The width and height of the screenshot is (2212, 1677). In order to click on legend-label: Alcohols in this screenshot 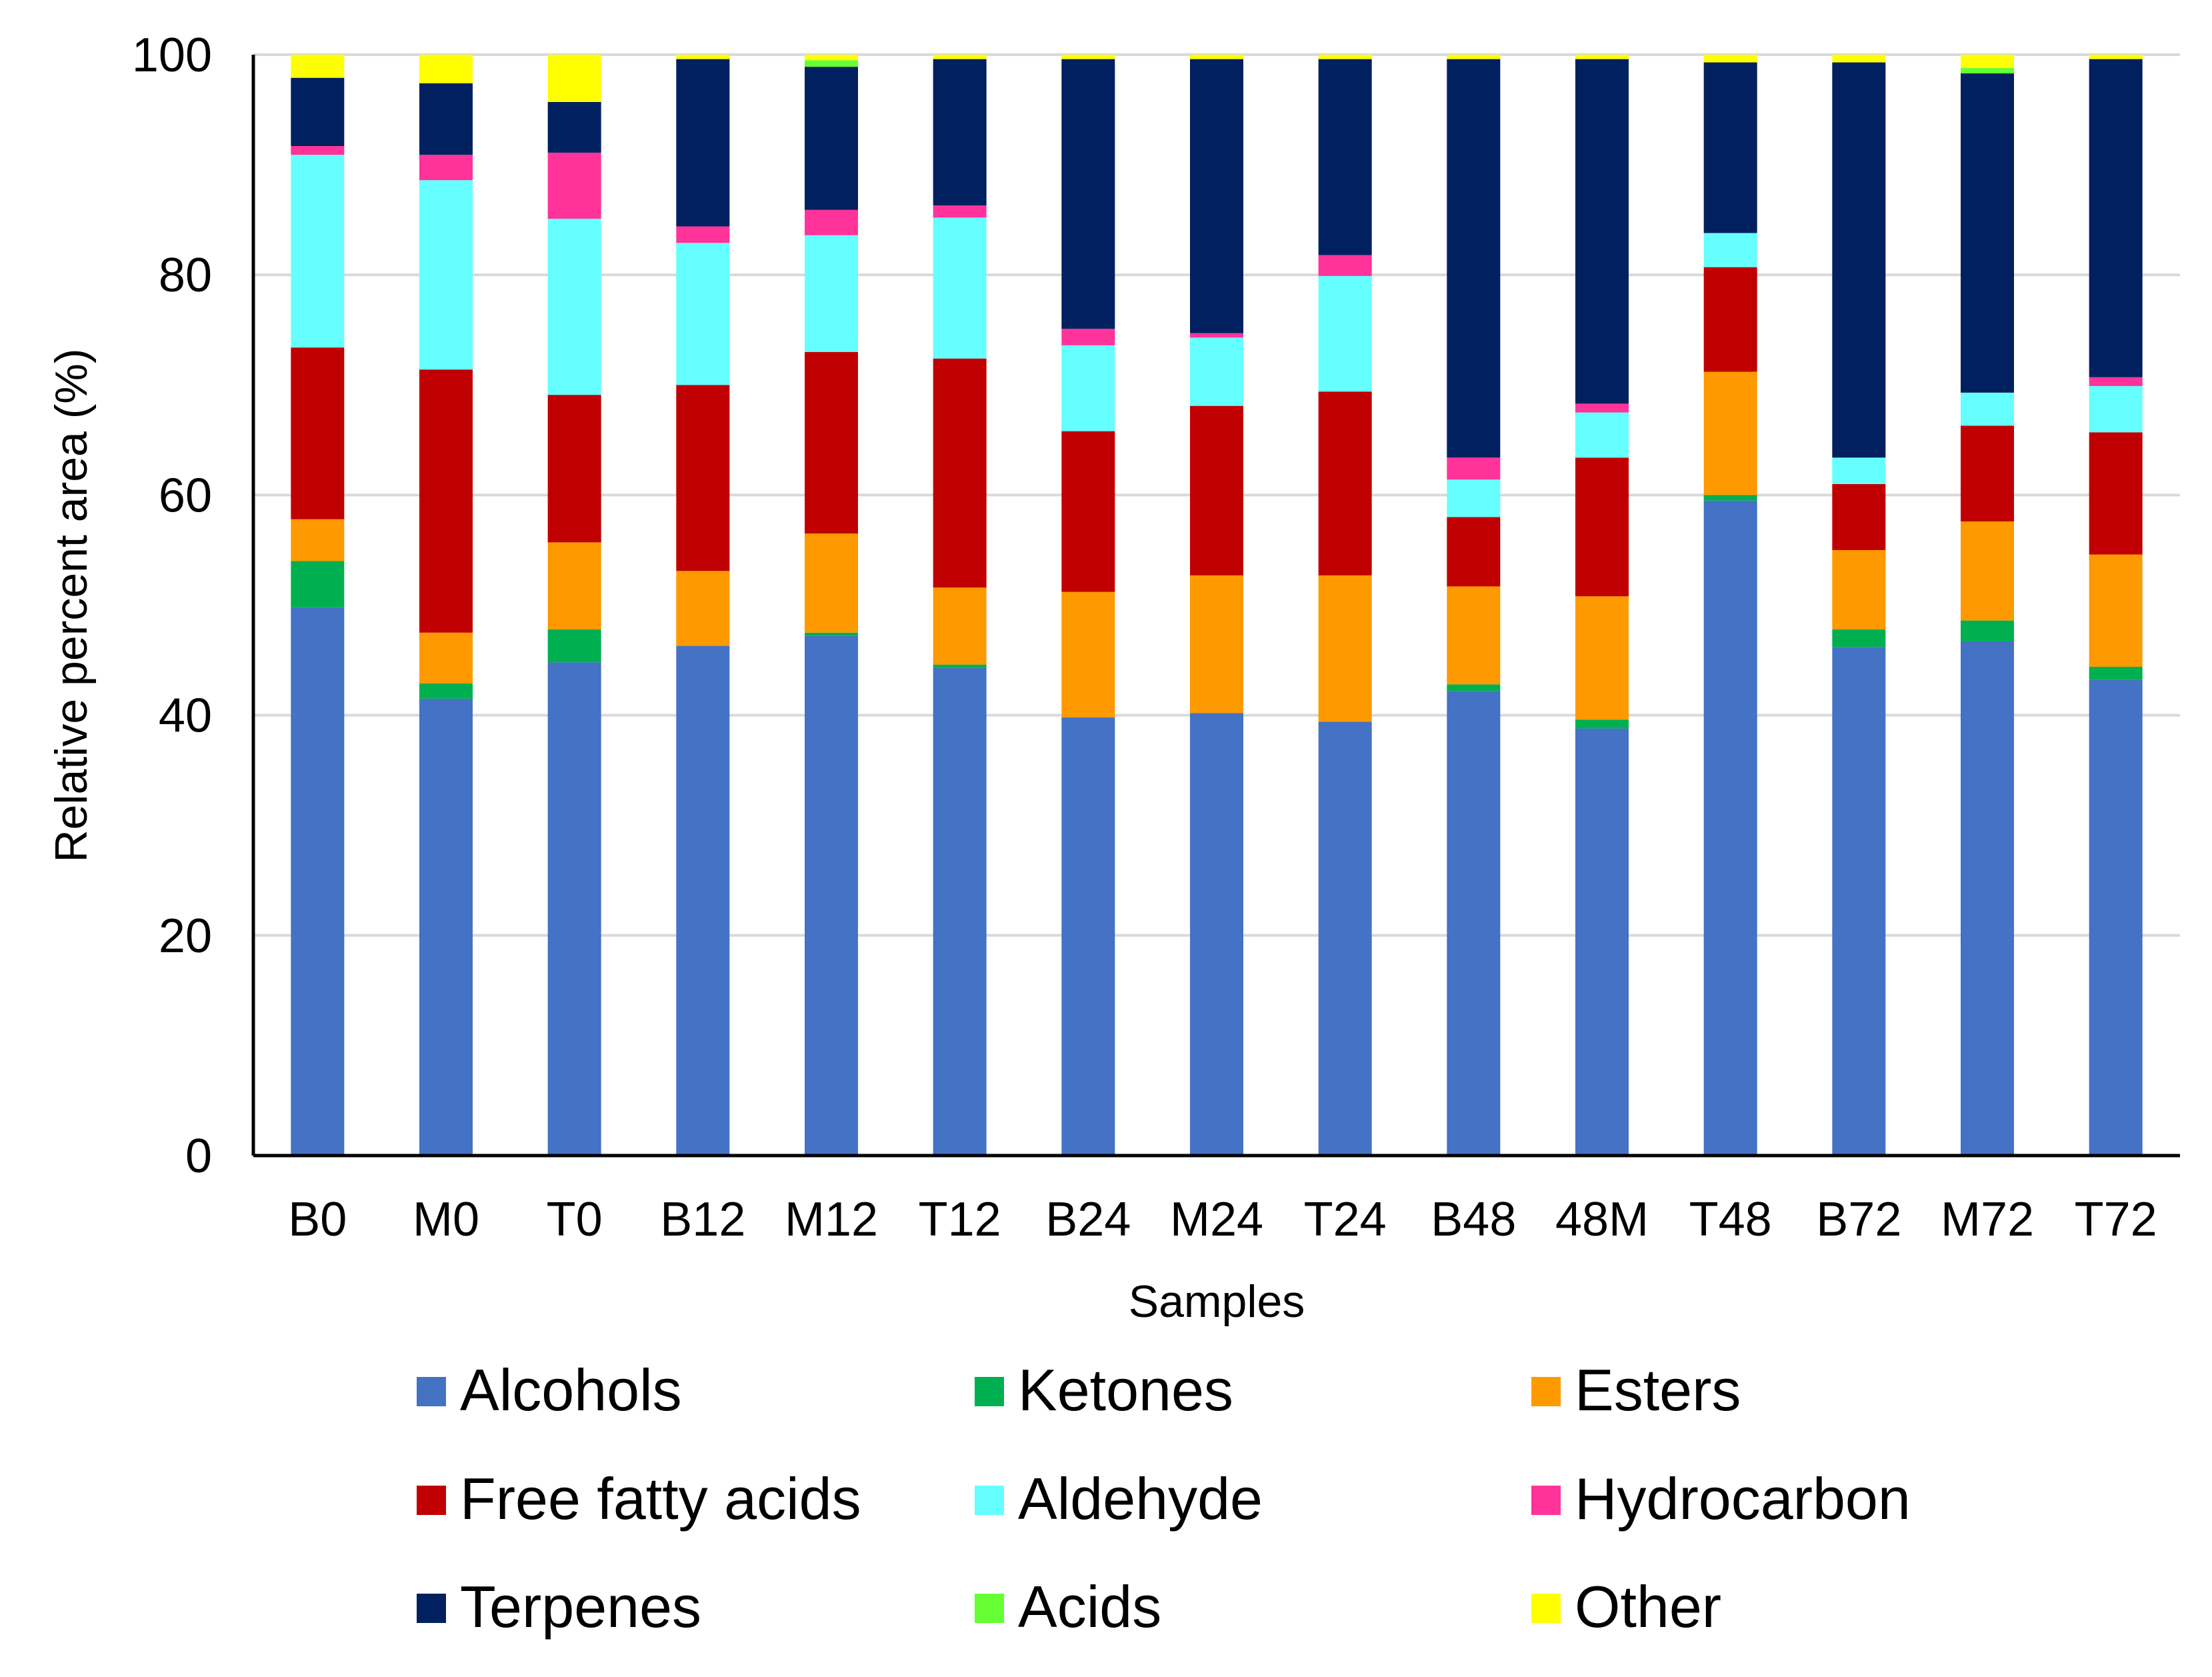, I will do `click(571, 1390)`.